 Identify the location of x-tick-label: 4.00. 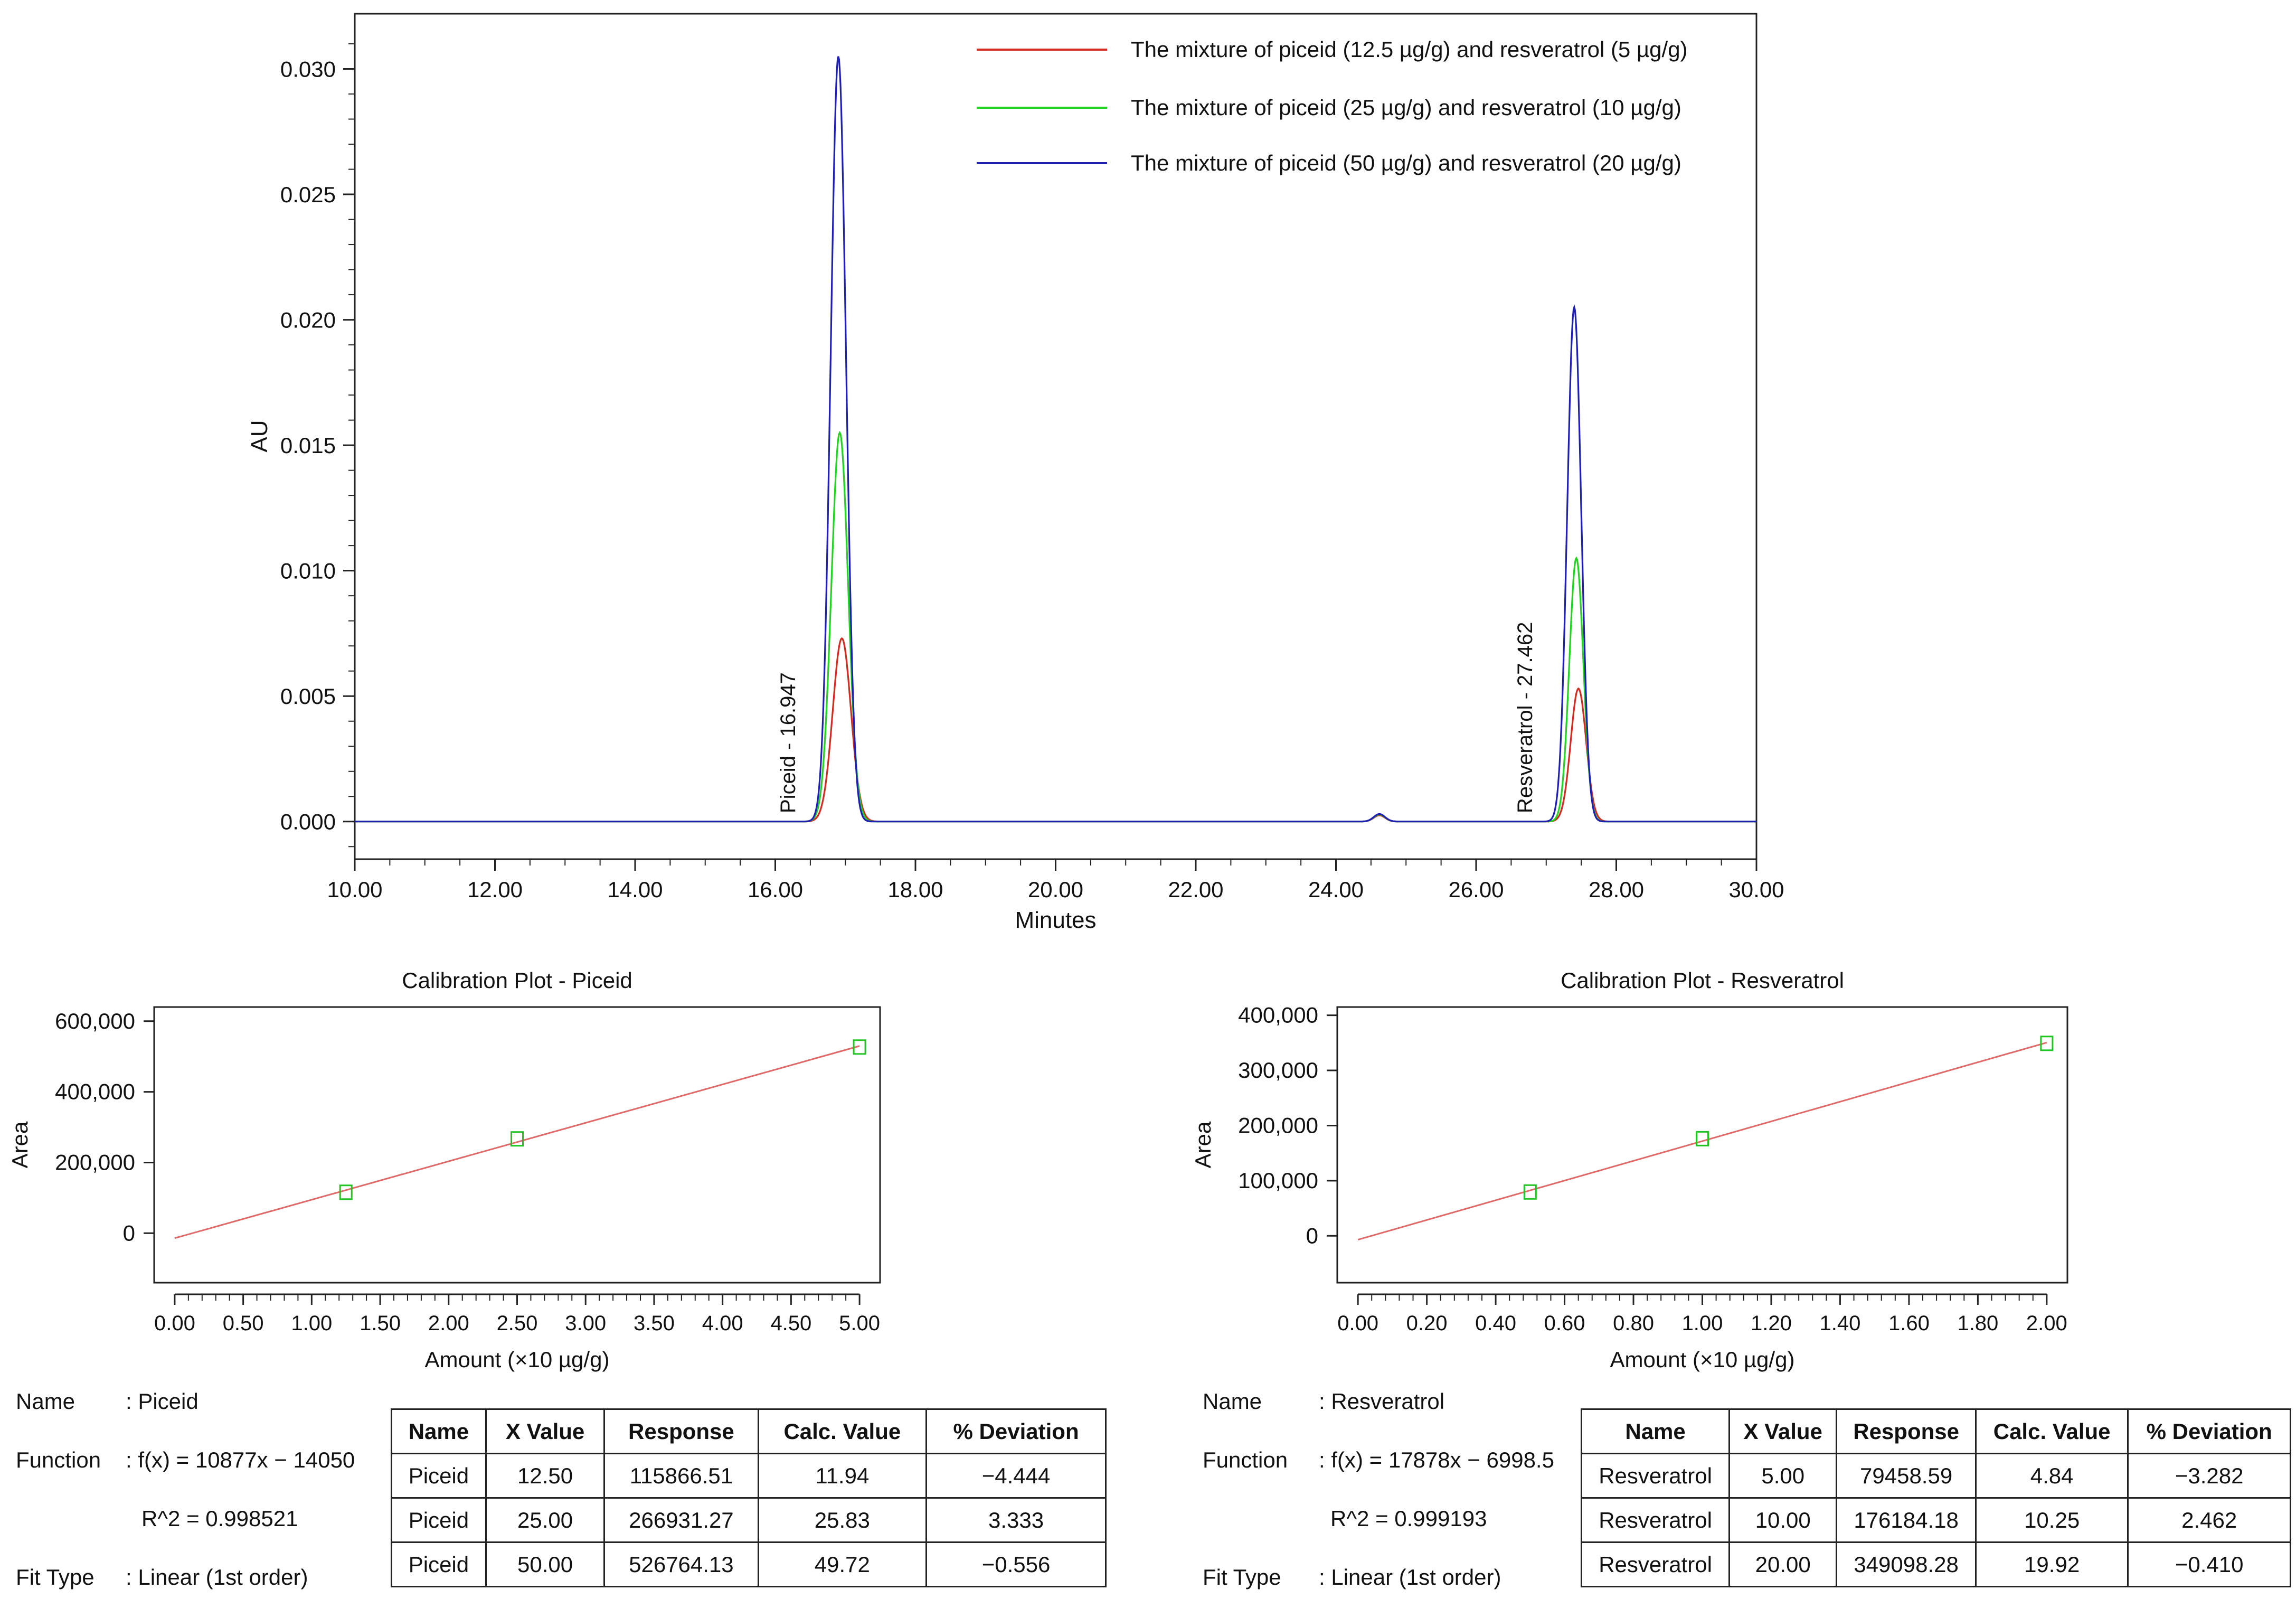
(723, 1323).